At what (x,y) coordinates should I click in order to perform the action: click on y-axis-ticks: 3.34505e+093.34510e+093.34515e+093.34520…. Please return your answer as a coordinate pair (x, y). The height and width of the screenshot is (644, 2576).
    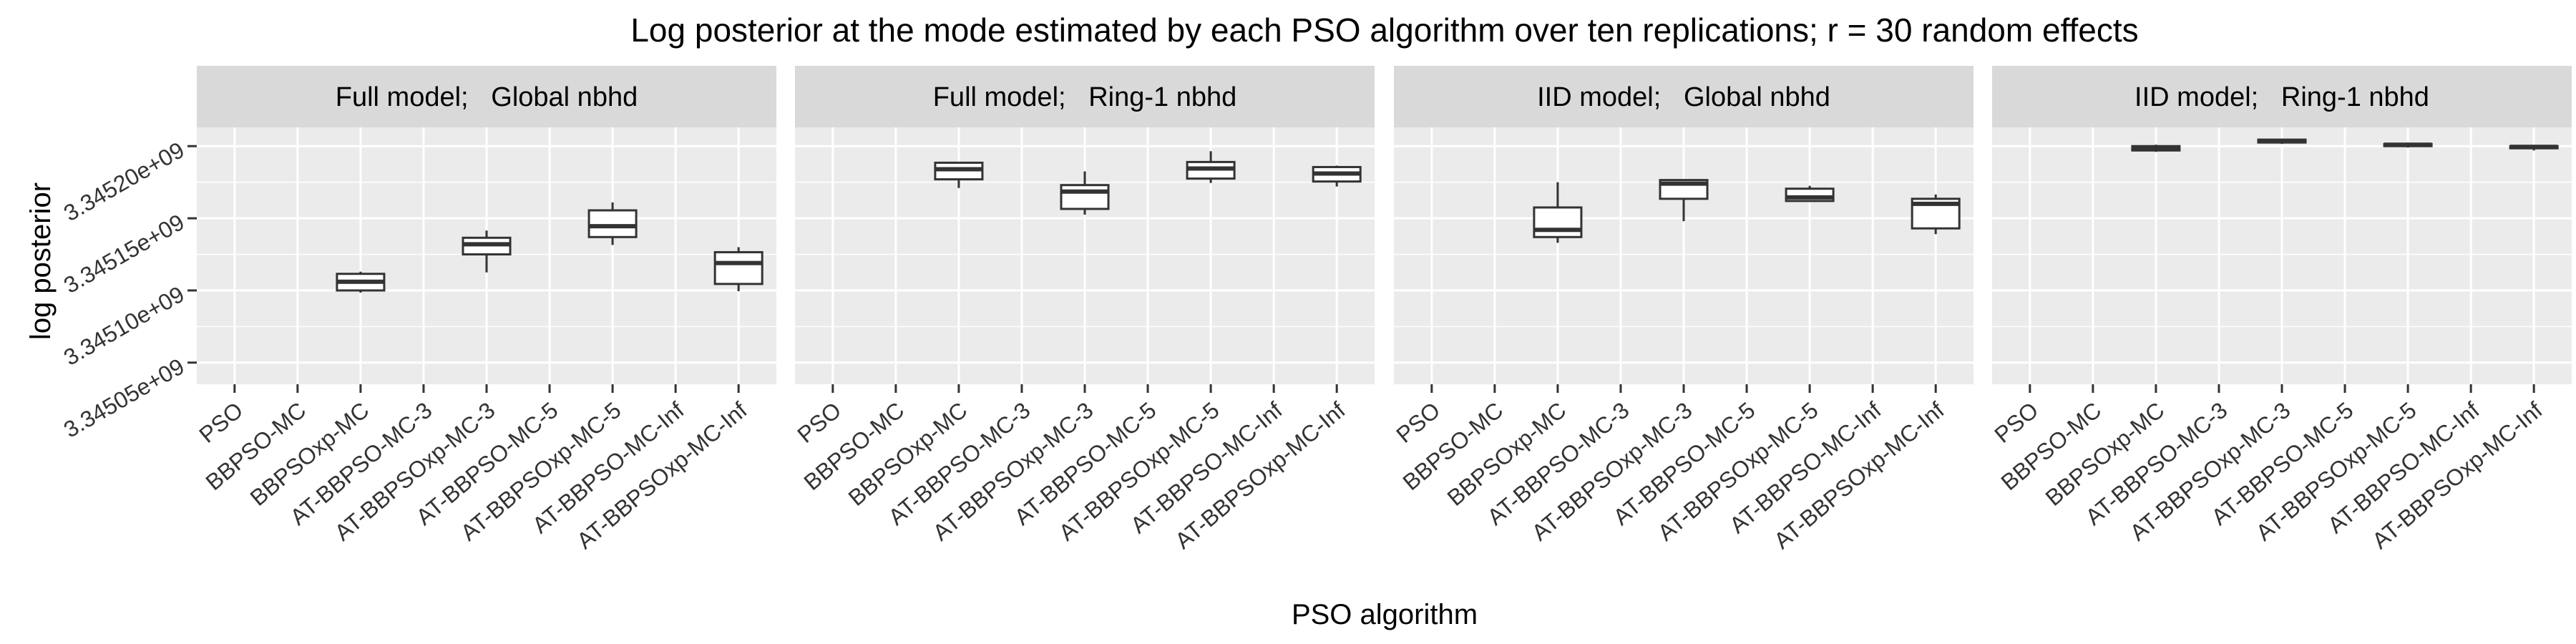
    Looking at the image, I should click on (128, 290).